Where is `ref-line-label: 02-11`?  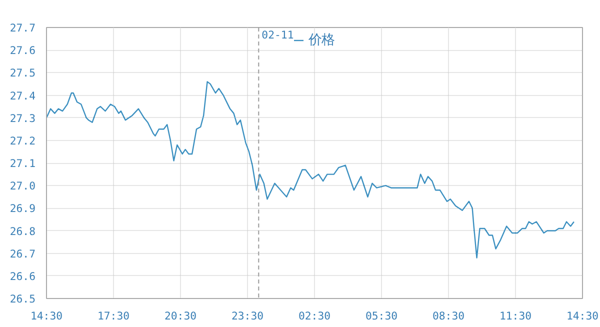 ref-line-label: 02-11 is located at coordinates (278, 35).